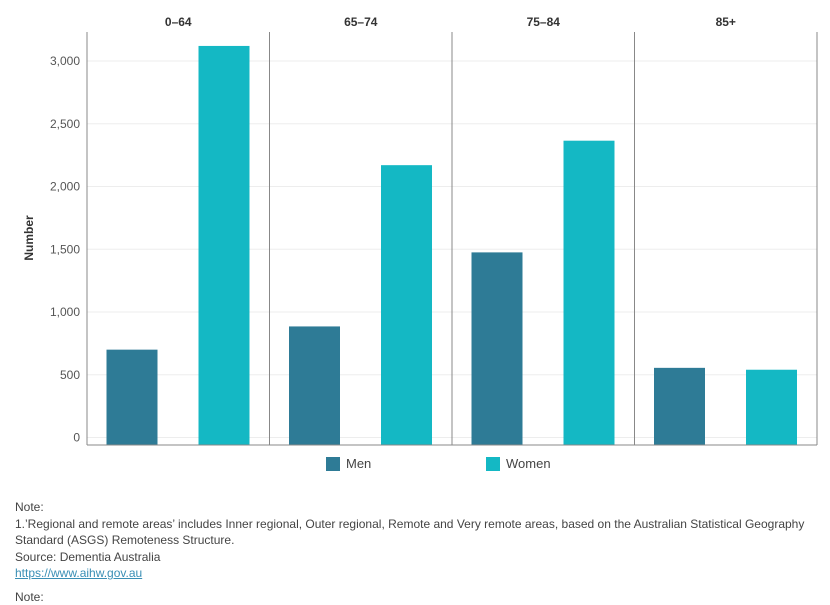 The height and width of the screenshot is (605, 830). What do you see at coordinates (76, 438) in the screenshot?
I see `y-tick-label: 0` at bounding box center [76, 438].